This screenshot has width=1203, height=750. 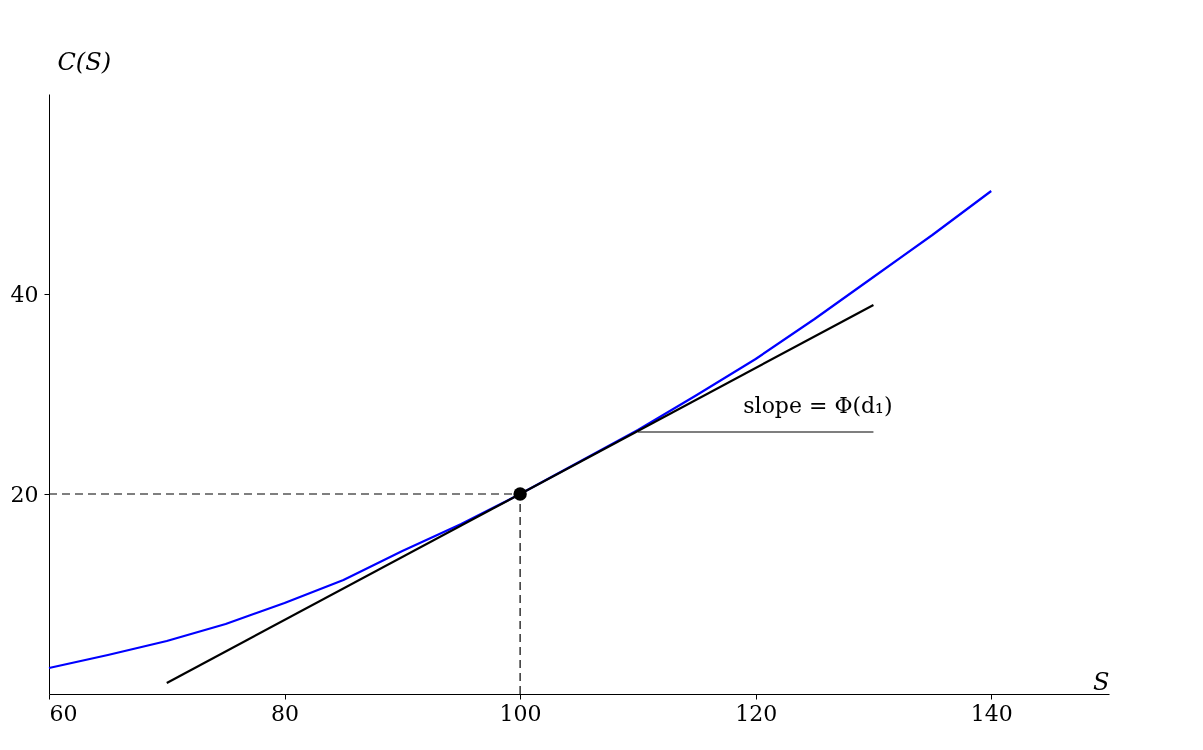 I want to click on y-axis-title: C(S), so click(x=84, y=61).